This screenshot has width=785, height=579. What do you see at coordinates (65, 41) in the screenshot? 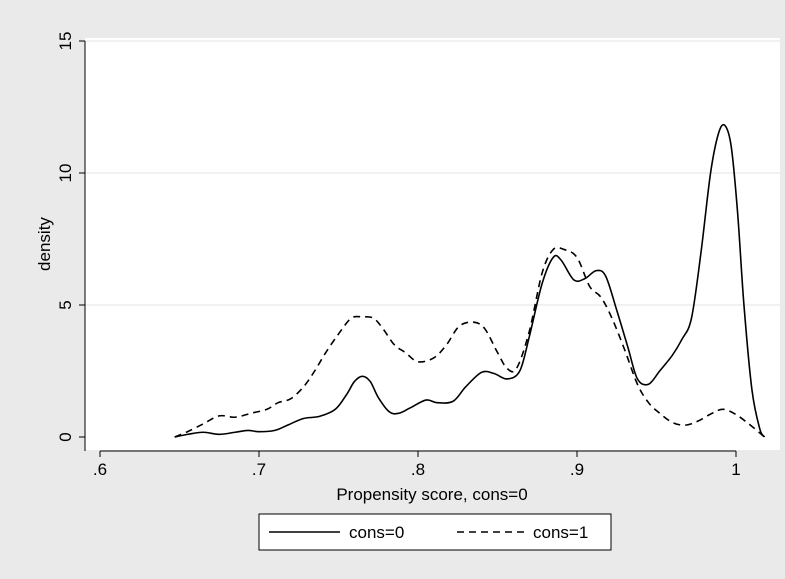
I see `y-tick-label: 15` at bounding box center [65, 41].